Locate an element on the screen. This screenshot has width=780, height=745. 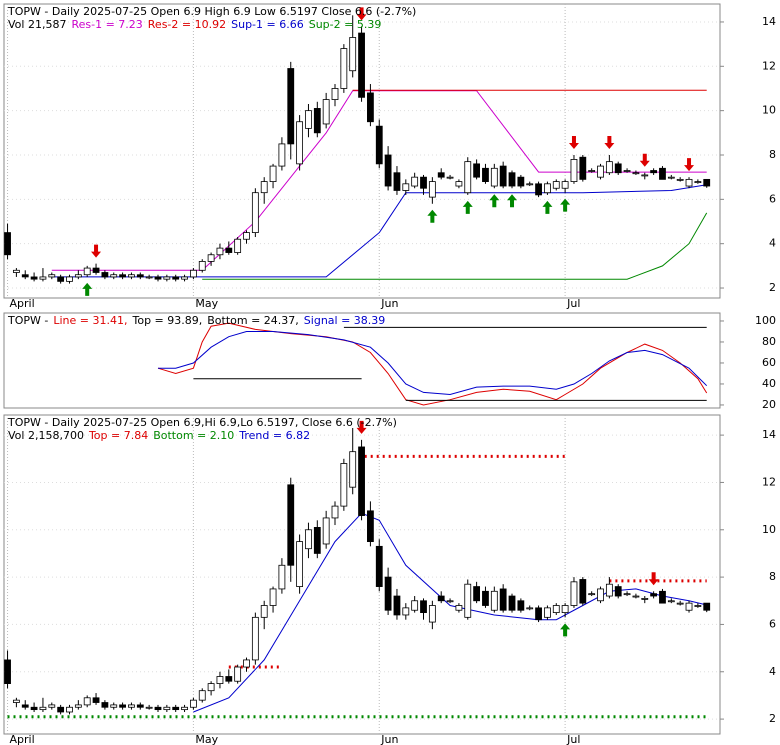
y-tick-label: 10 is located at coordinates (769, 110).